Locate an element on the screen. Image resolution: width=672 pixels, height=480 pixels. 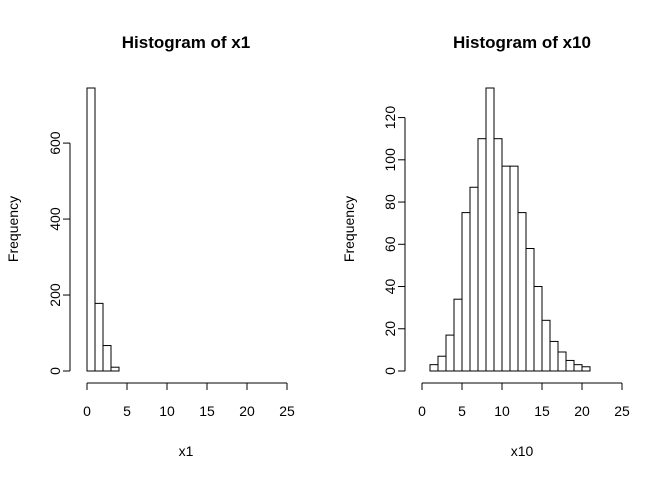
y-tick-label: 20 is located at coordinates (390, 329).